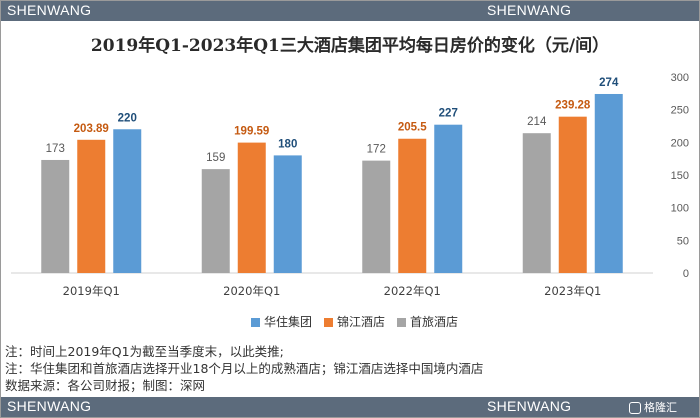 This screenshot has width=700, height=418. Describe the element at coordinates (361, 322) in the screenshot. I see `legend-label-jinjiang: 锦江酒店` at that location.